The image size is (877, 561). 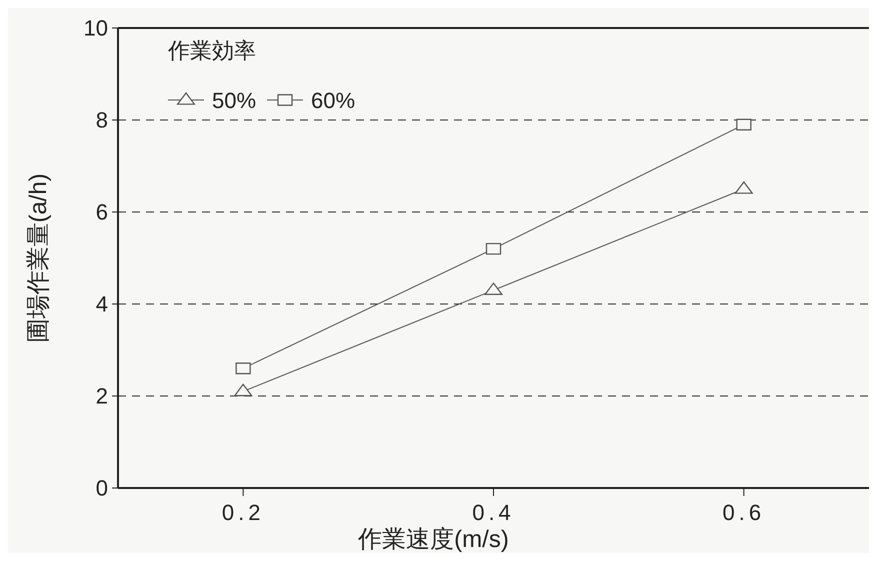 What do you see at coordinates (211, 50) in the screenshot?
I see `legend-title: 作業効率` at bounding box center [211, 50].